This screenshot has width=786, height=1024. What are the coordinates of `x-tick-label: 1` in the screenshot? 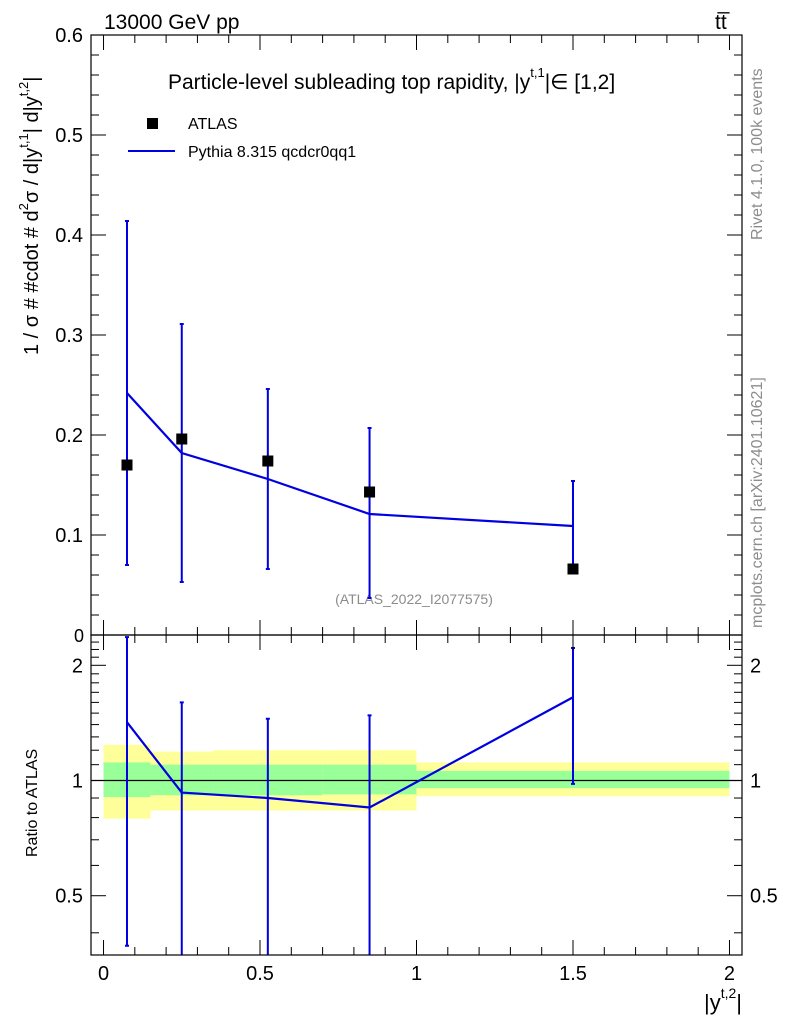 It's located at (416, 974).